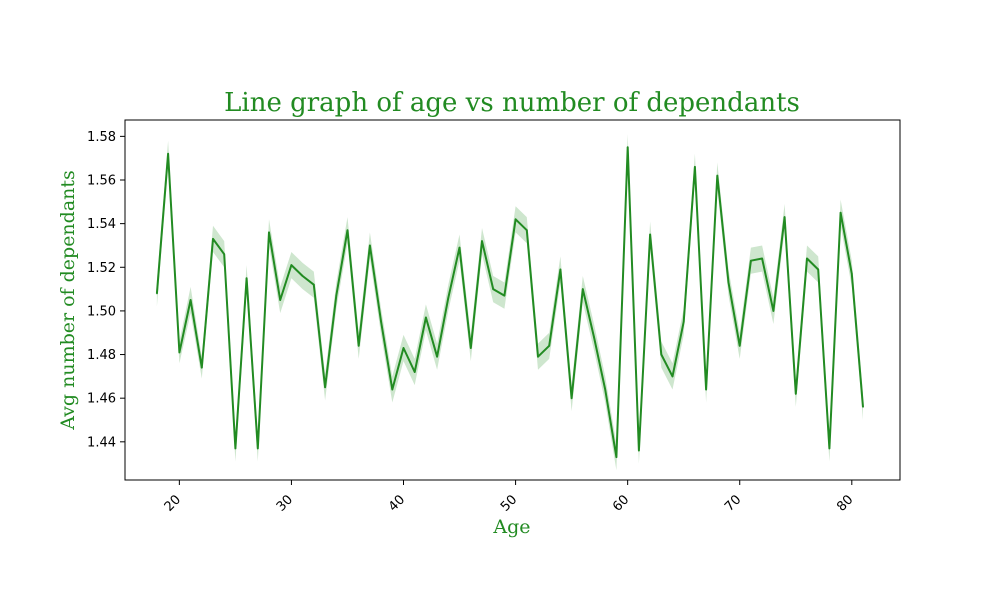 Image resolution: width=1000 pixels, height=600 pixels. I want to click on y-axis: 1.44 1.46 1.48 1.50 1.52 1.54 1.56 1.58, so click(106, 290).